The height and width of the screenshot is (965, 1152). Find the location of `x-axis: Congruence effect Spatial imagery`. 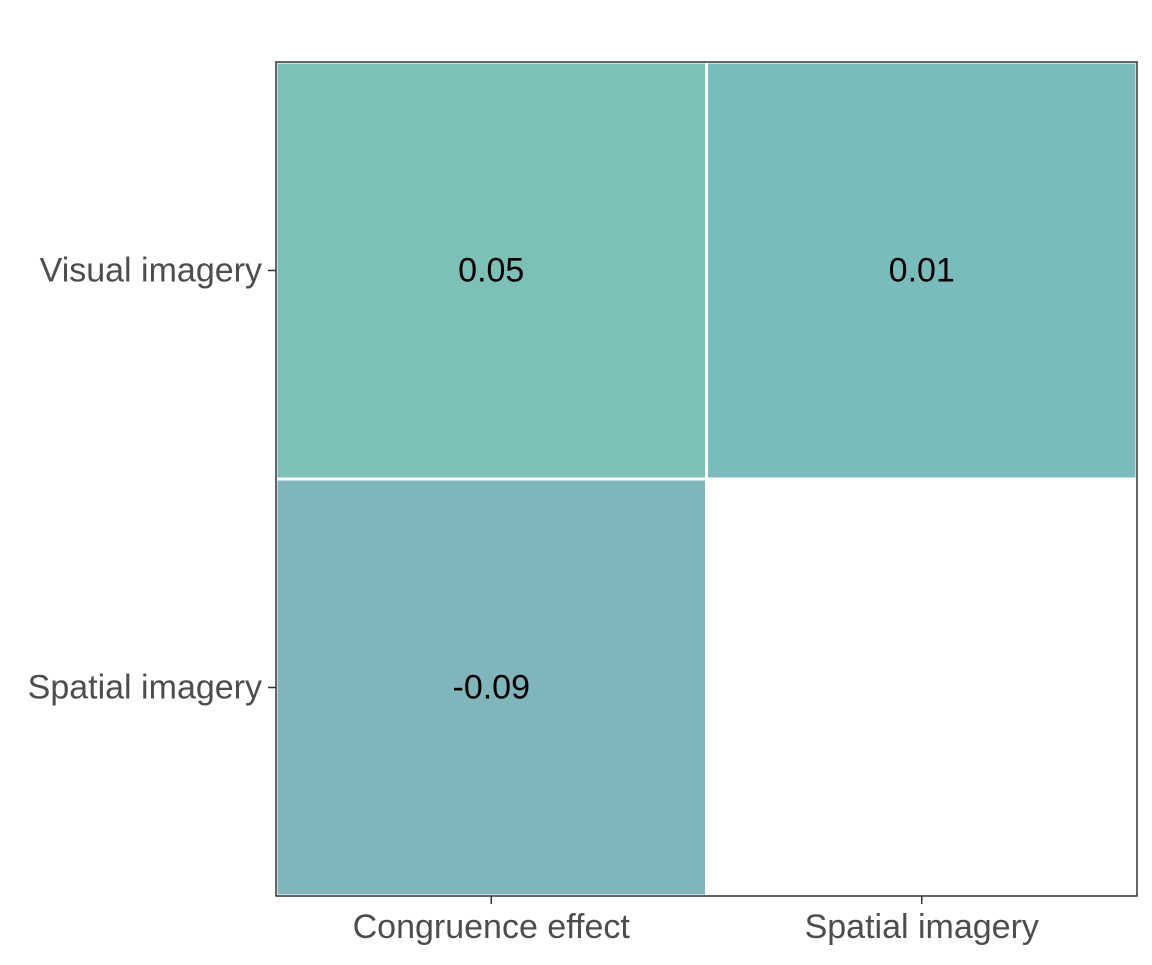

x-axis: Congruence effect Spatial imagery is located at coordinates (696, 921).